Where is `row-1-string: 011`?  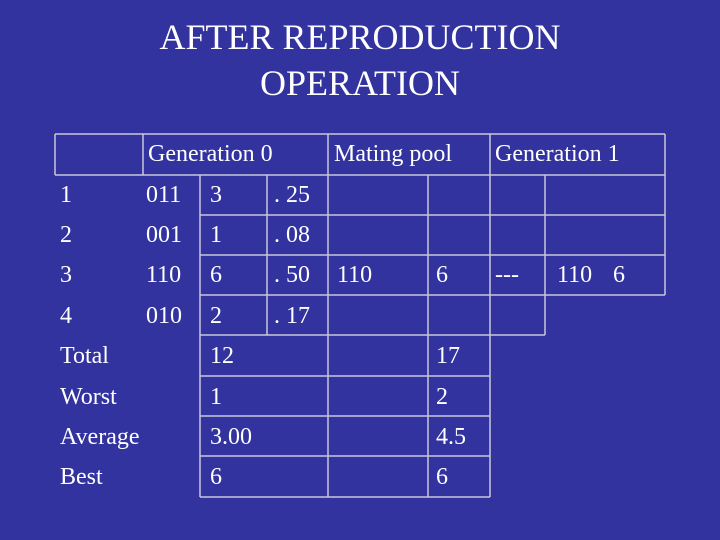 row-1-string: 011 is located at coordinates (164, 195).